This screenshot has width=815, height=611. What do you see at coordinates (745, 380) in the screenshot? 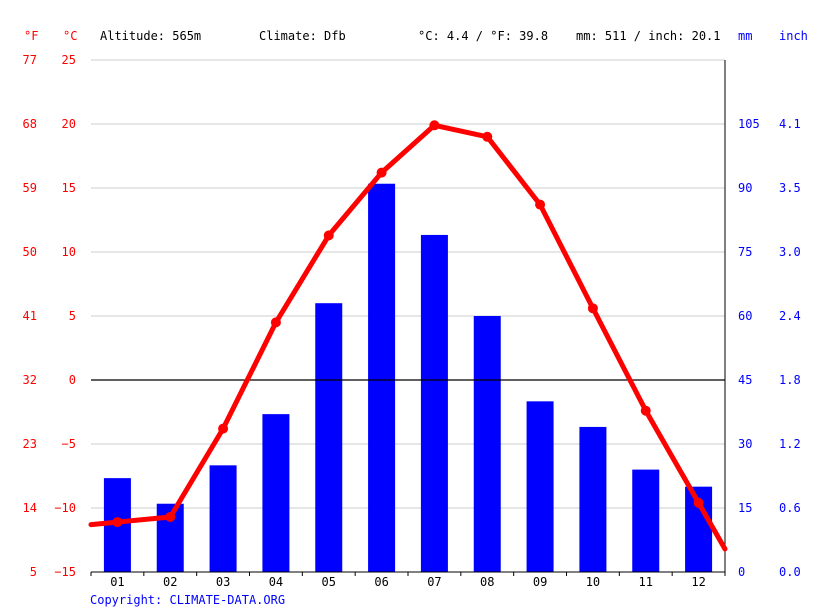
I see `mm-tick-label: 45` at bounding box center [745, 380].